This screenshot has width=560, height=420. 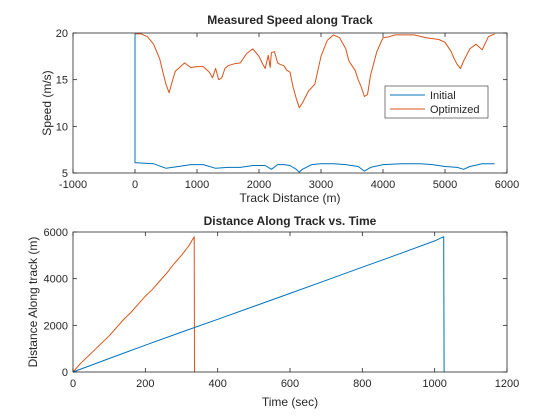 What do you see at coordinates (65, 373) in the screenshot?
I see `distance-ytick-label: 0` at bounding box center [65, 373].